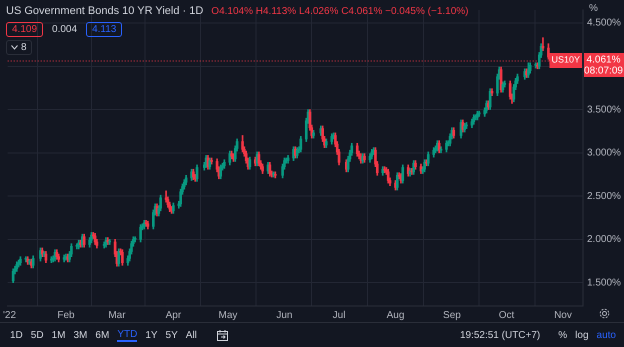 Image resolution: width=624 pixels, height=347 pixels. I want to click on chart-title: US Government Bonds 10 YR Yield · 1D, so click(105, 11).